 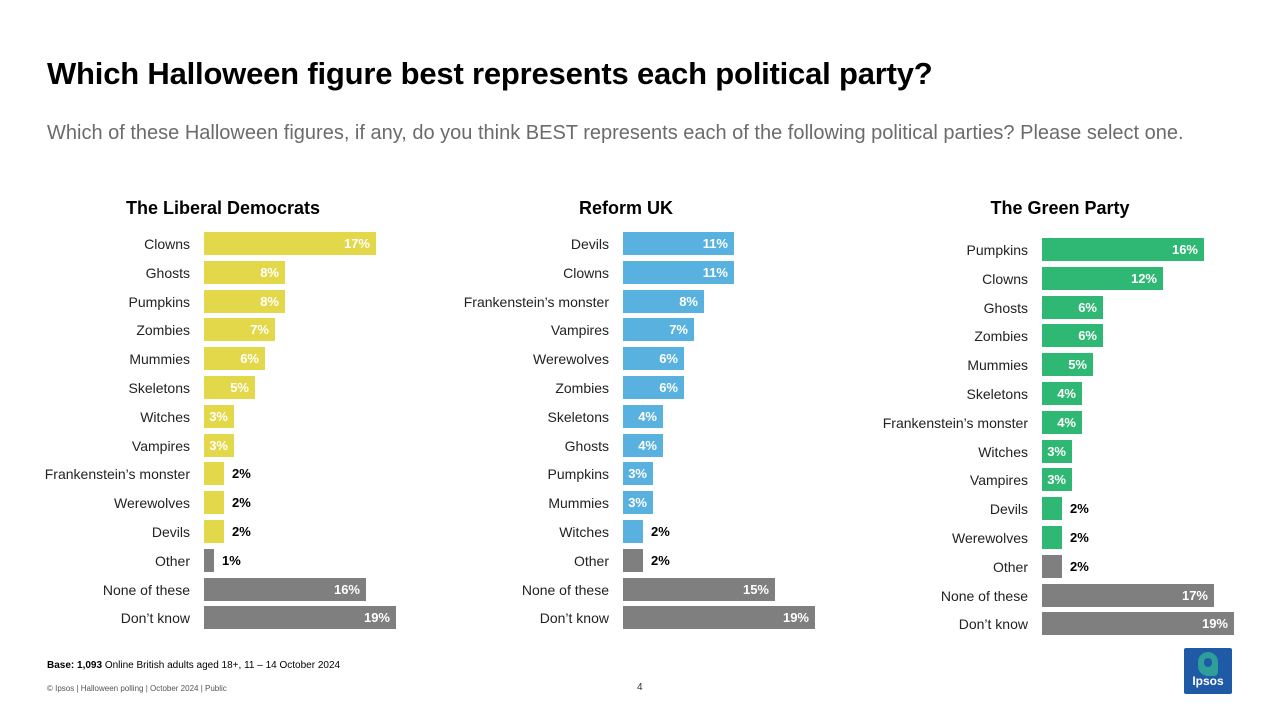 What do you see at coordinates (159, 302) in the screenshot?
I see `category-label: Pumpkins` at bounding box center [159, 302].